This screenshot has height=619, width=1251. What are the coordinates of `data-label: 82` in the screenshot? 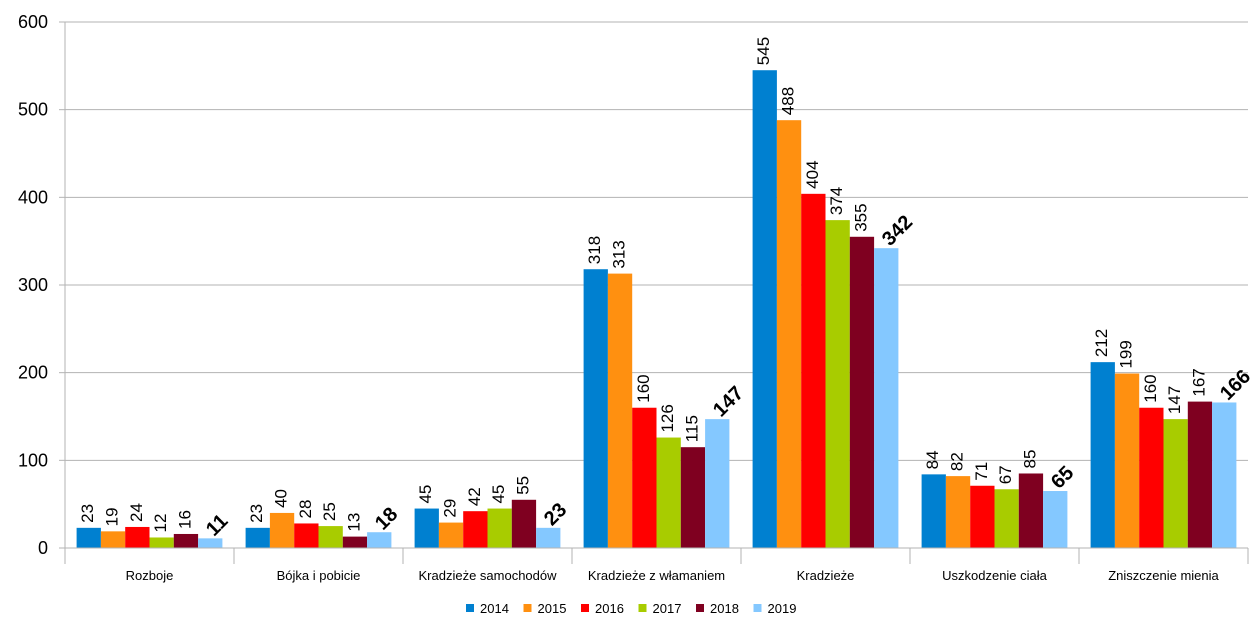 It's located at (957, 461).